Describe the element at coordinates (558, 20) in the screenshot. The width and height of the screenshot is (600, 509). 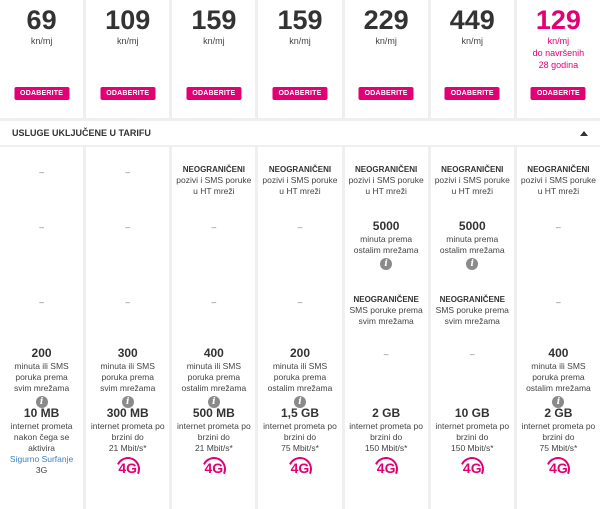
I see `plan-price: 129` at that location.